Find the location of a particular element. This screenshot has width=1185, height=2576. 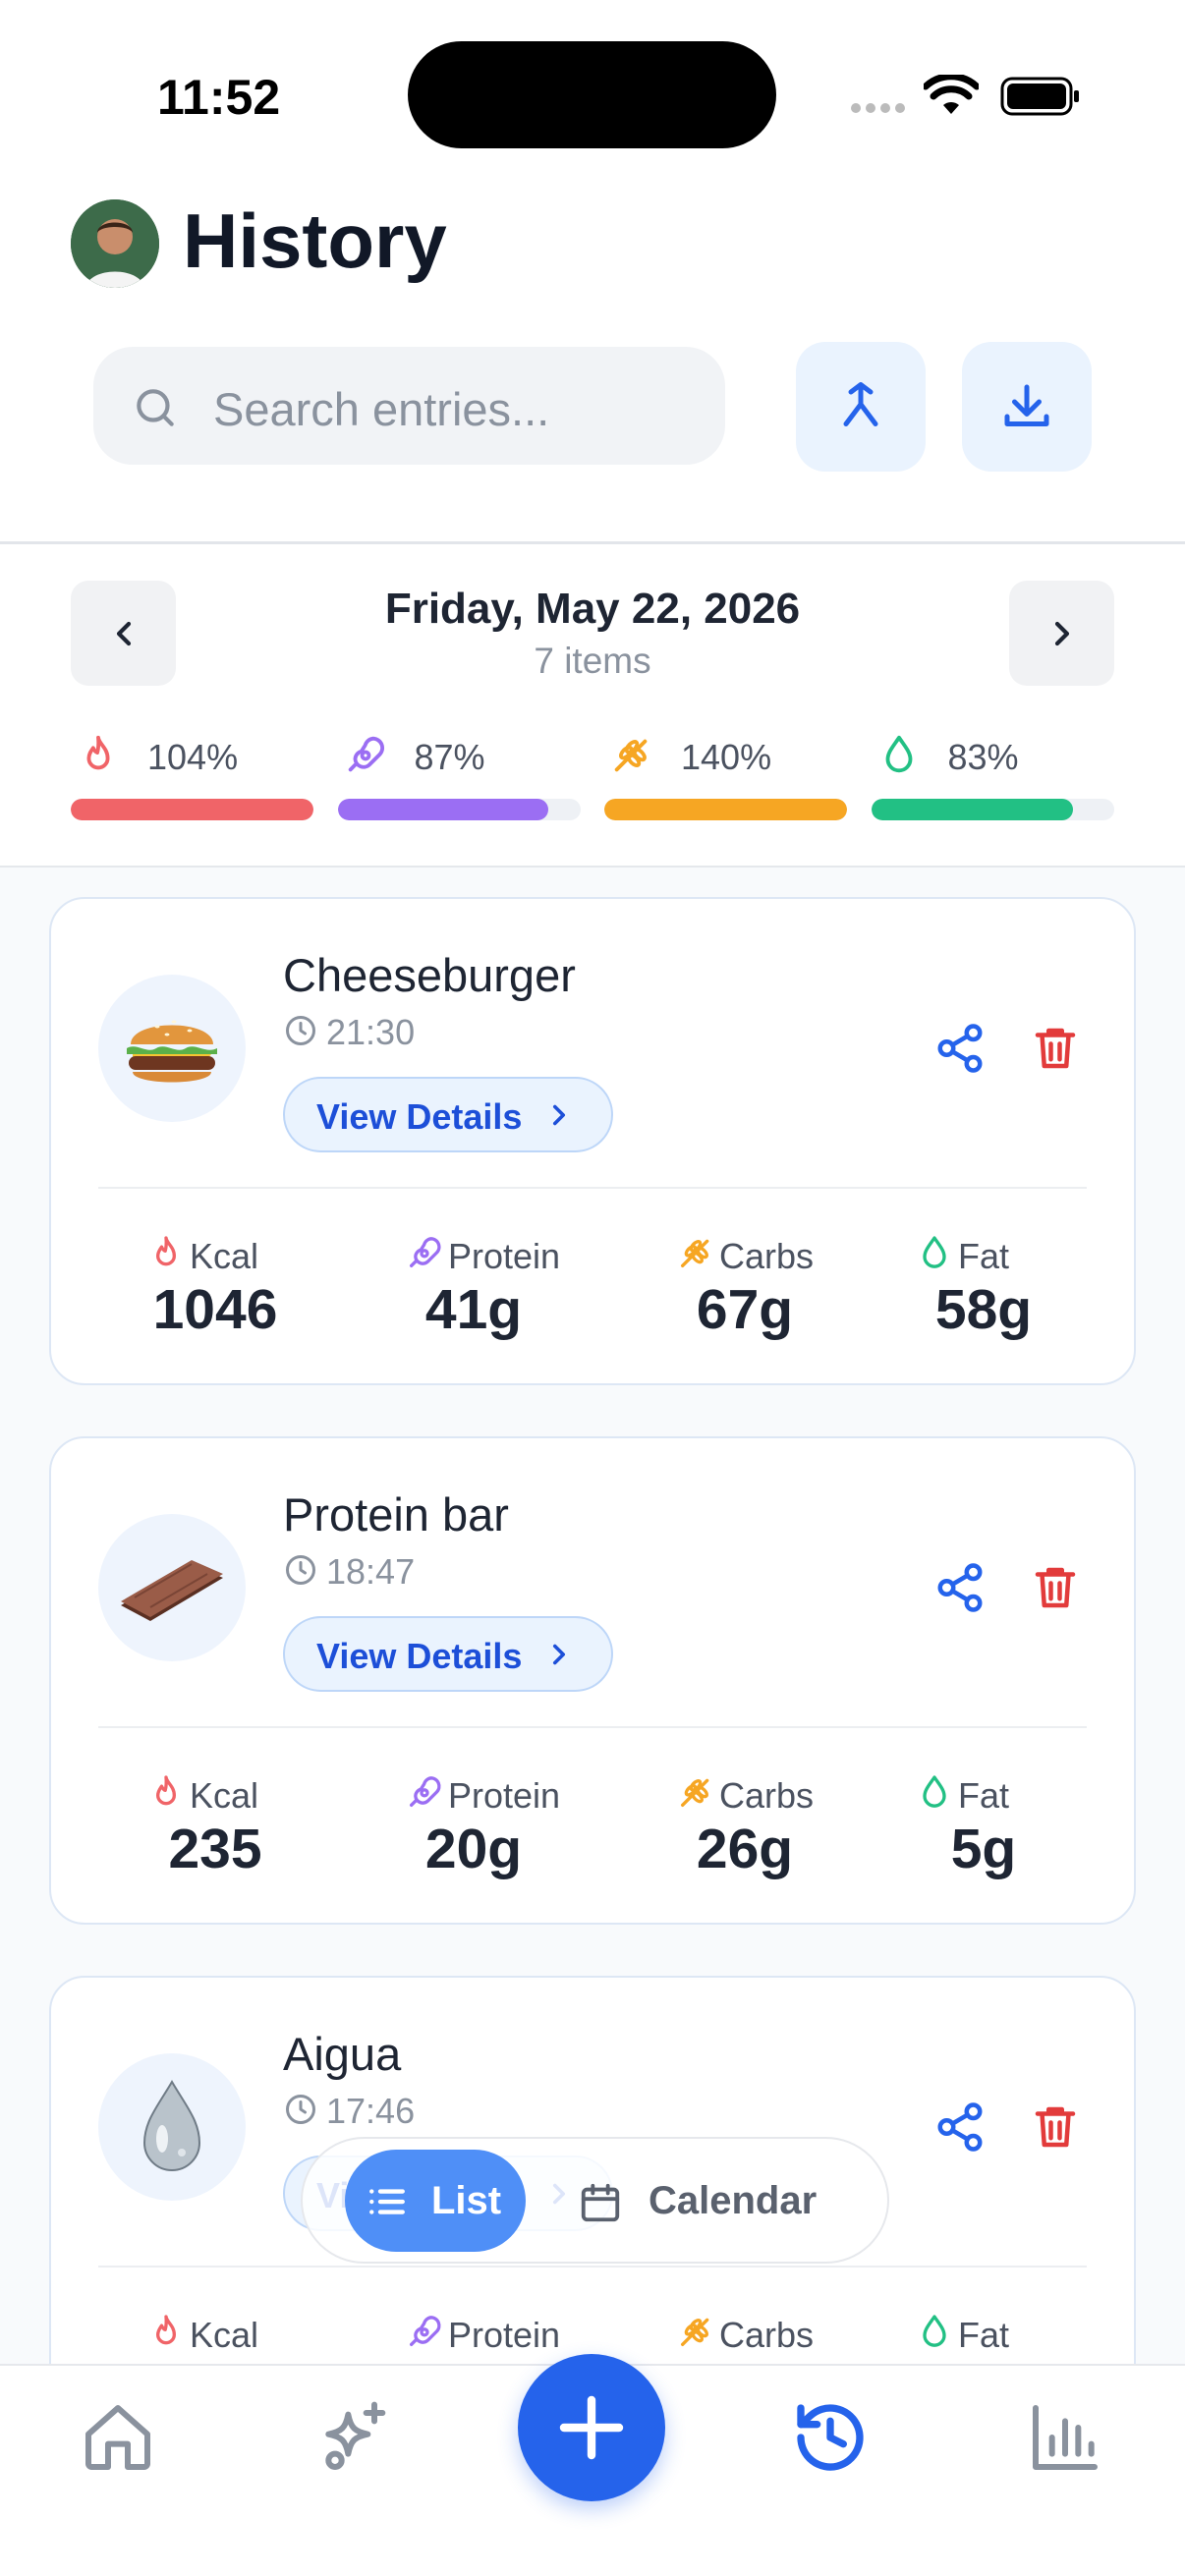

food-image is located at coordinates (172, 1587).